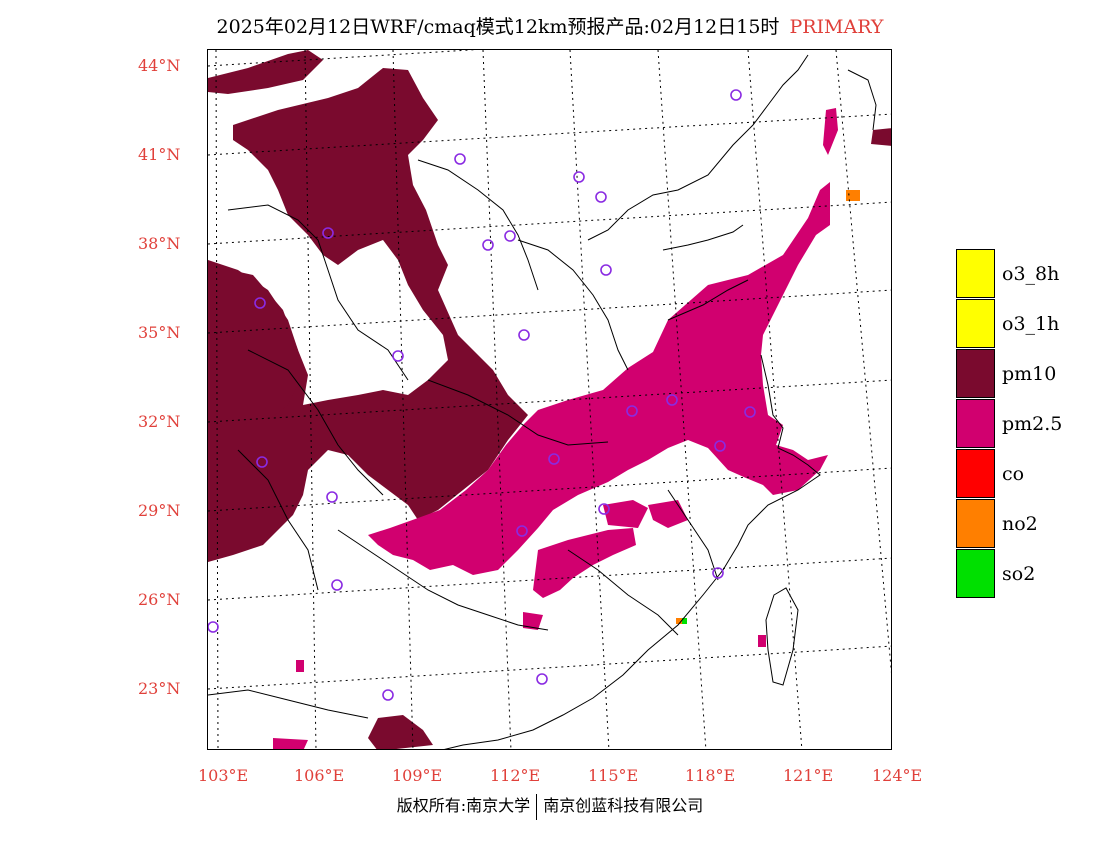 This screenshot has width=1100, height=850. What do you see at coordinates (1031, 274) in the screenshot?
I see `legend-label: o3_8h` at bounding box center [1031, 274].